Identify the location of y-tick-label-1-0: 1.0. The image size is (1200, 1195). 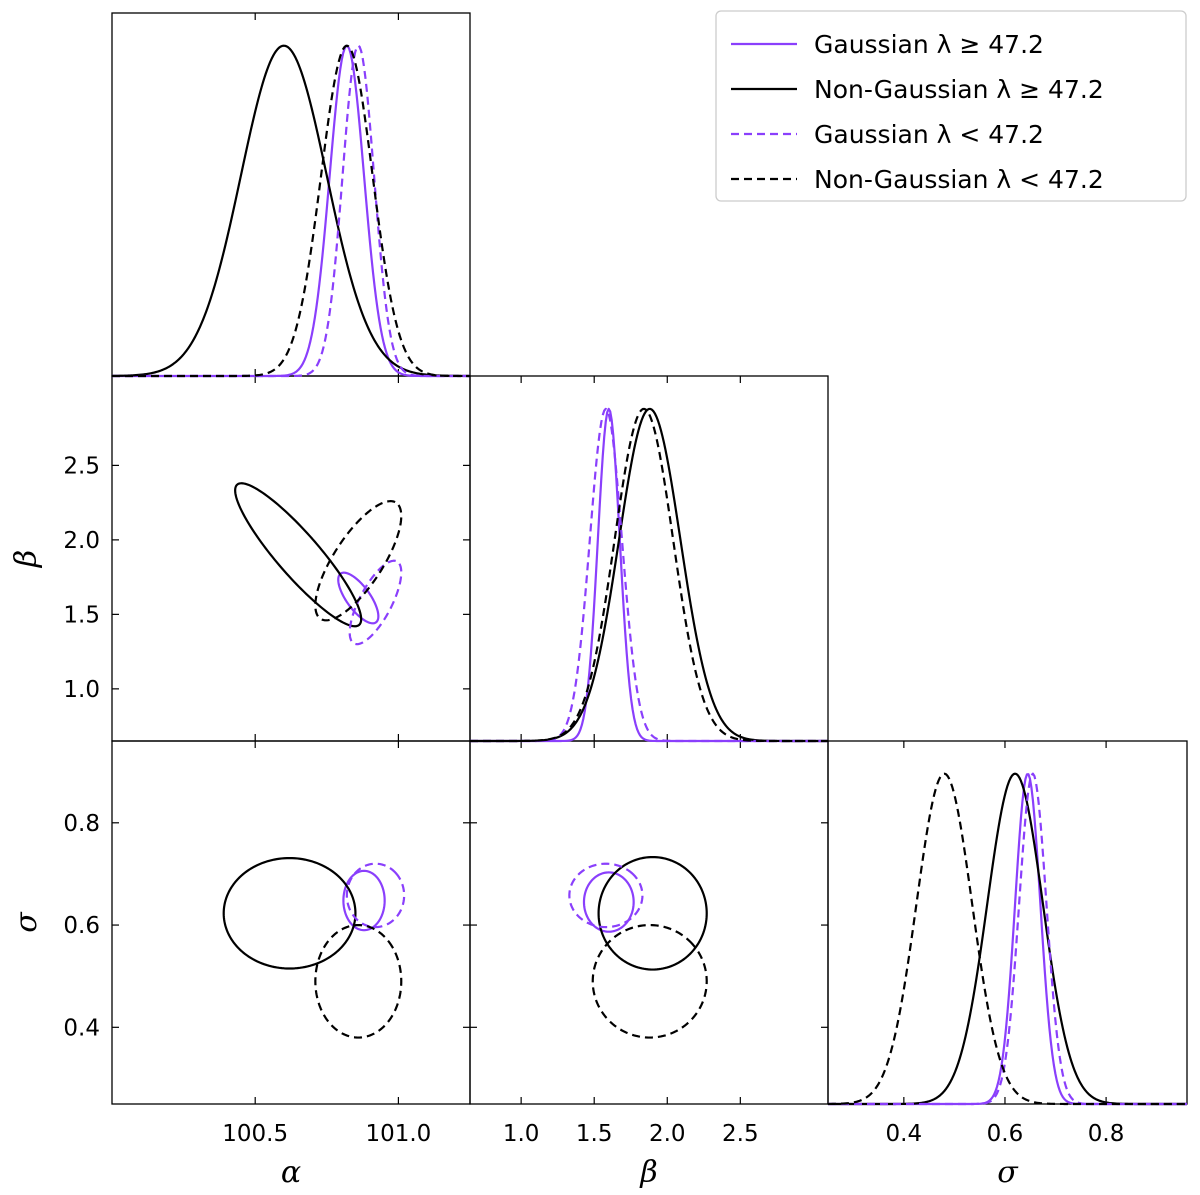
(81, 690).